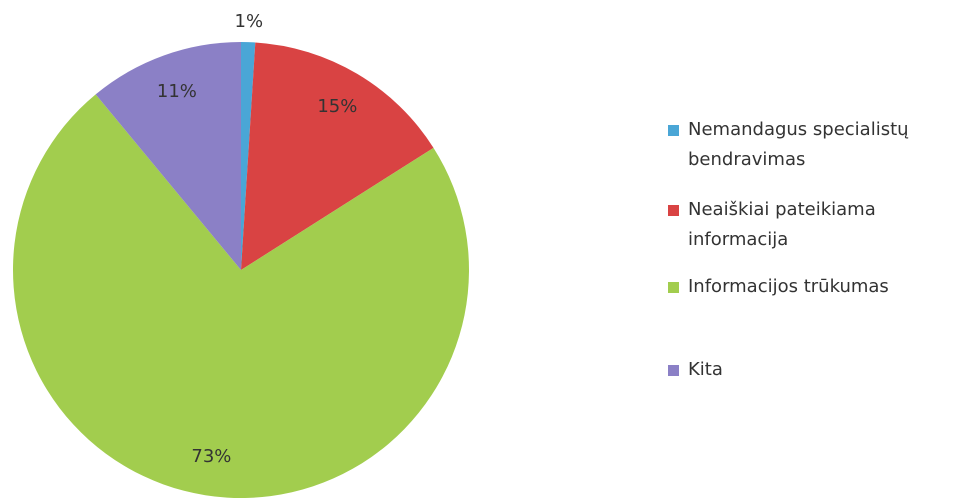 Image resolution: width=956 pixels, height=500 pixels. Describe the element at coordinates (337, 106) in the screenshot. I see `data-label: 15%` at that location.